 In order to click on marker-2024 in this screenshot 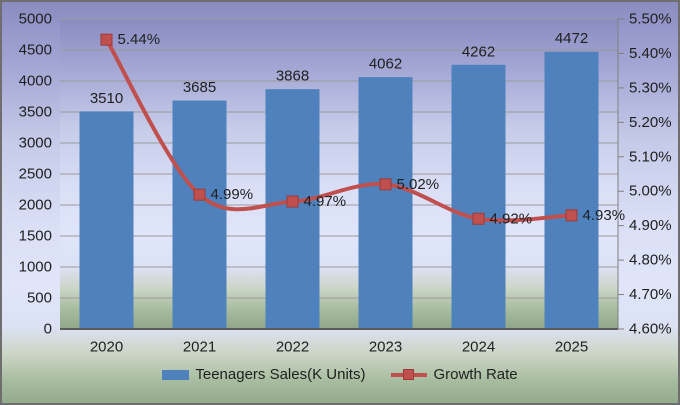, I will do `click(478, 218)`.